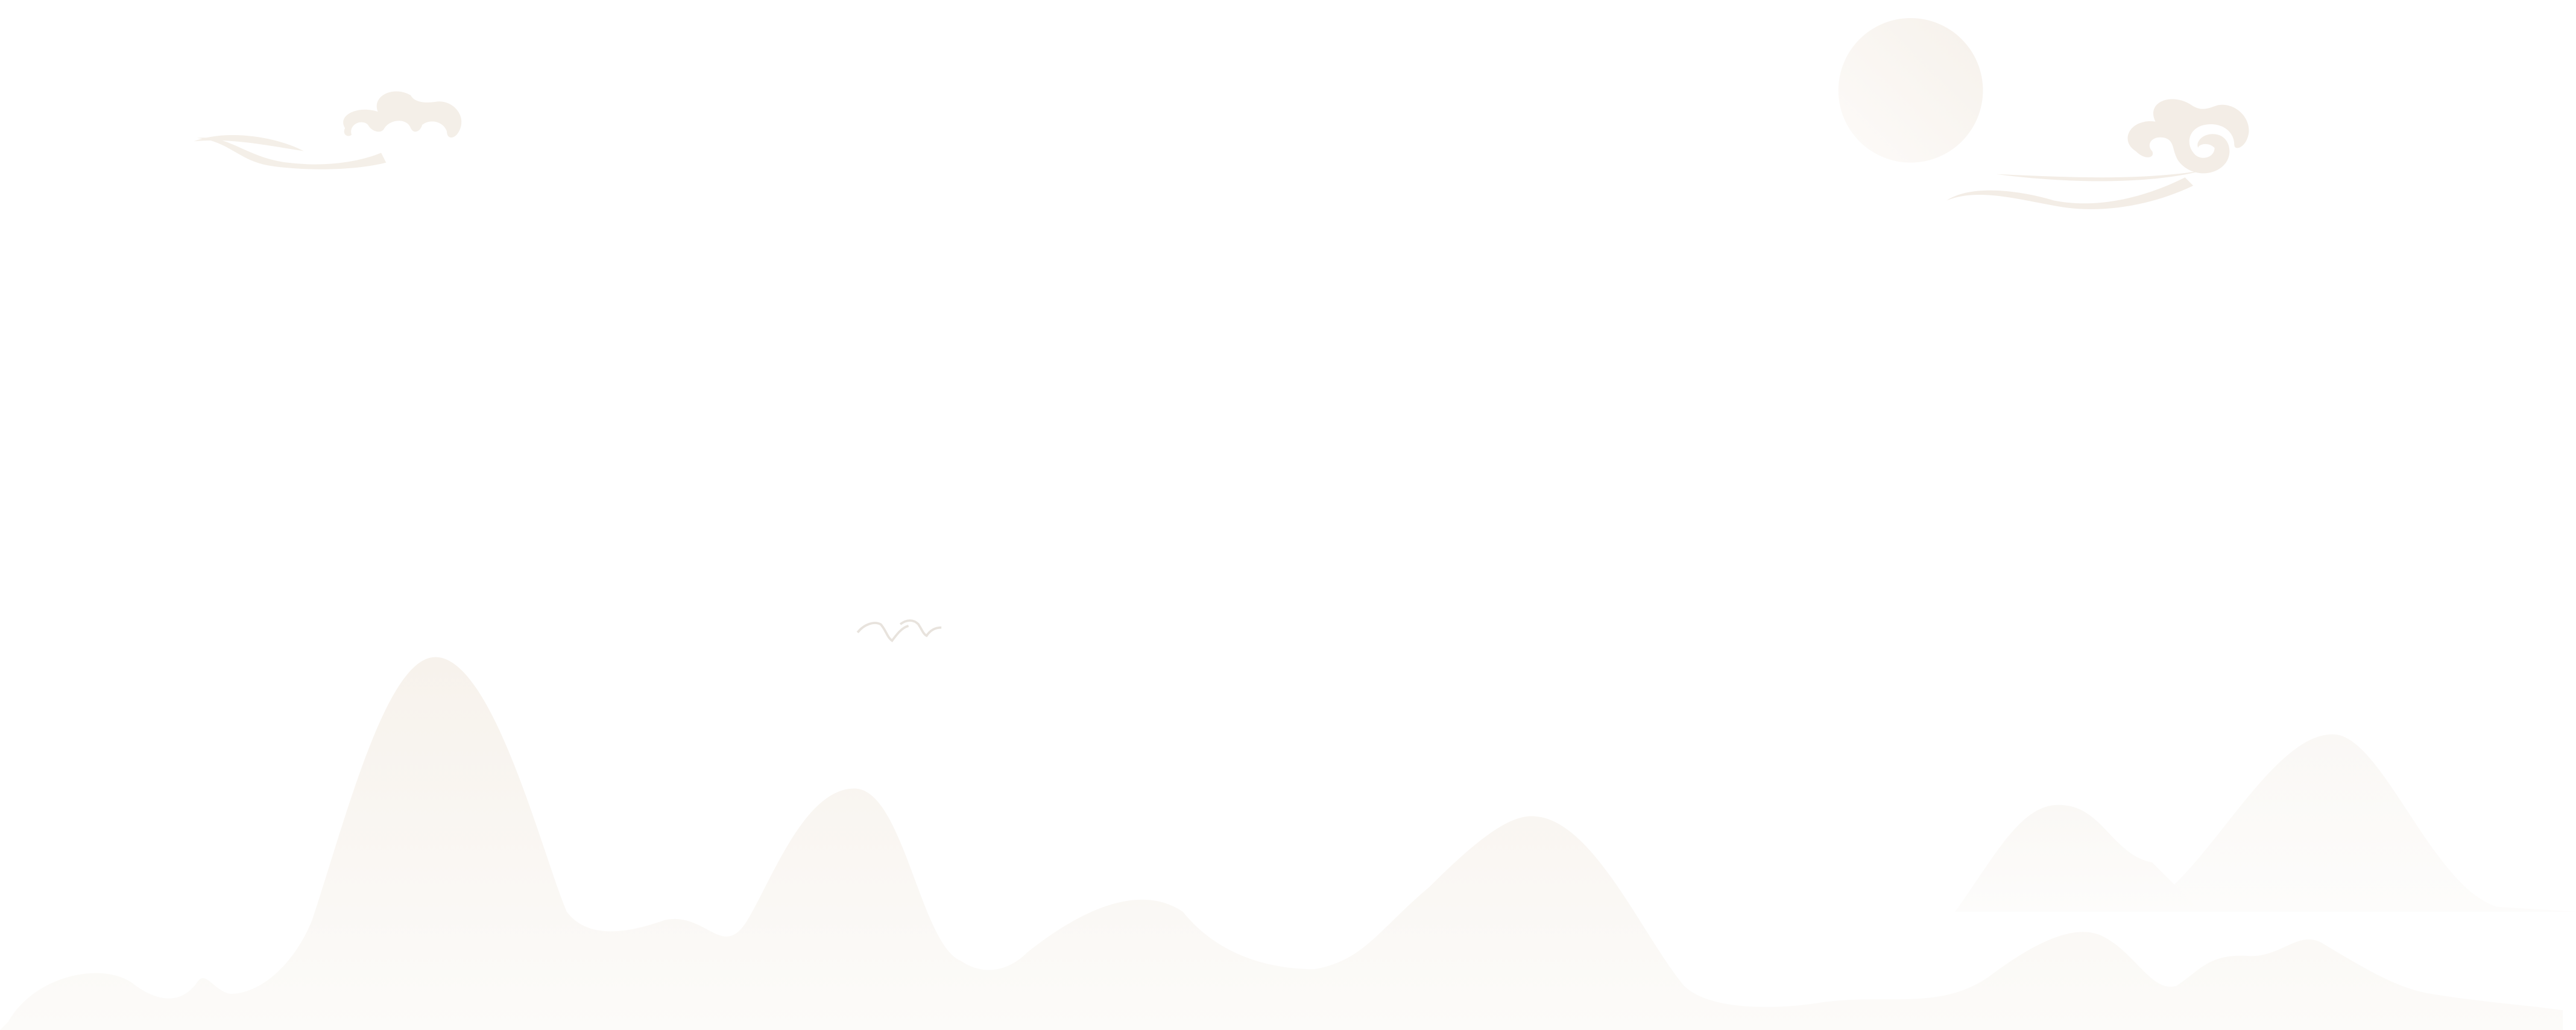 The image size is (2576, 1030). Describe the element at coordinates (328, 130) in the screenshot. I see `cloud-left` at that location.